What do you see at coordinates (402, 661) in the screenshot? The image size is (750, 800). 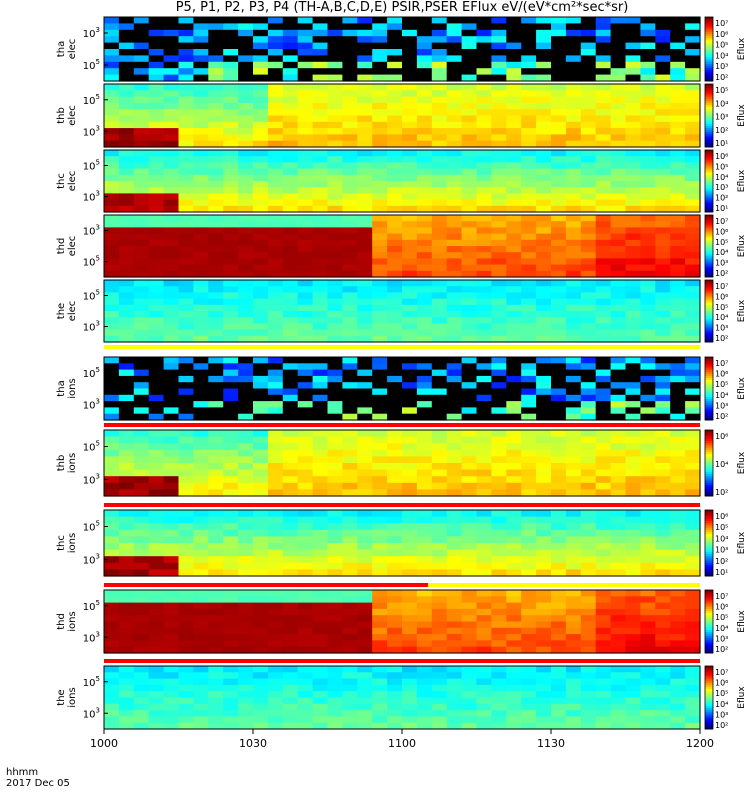 I see `status-bar-red` at bounding box center [402, 661].